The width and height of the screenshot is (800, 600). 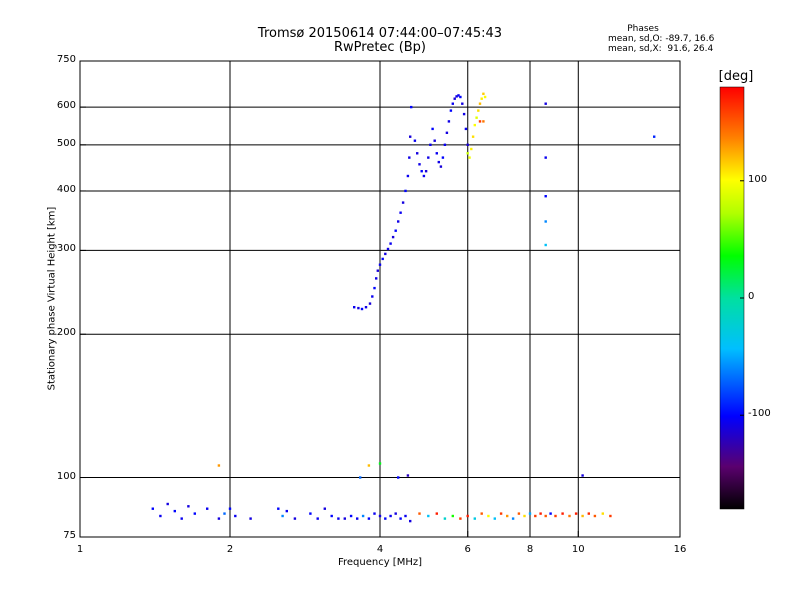 What do you see at coordinates (380, 47) in the screenshot?
I see `chart-subtitle: RwPretec (Bp)` at bounding box center [380, 47].